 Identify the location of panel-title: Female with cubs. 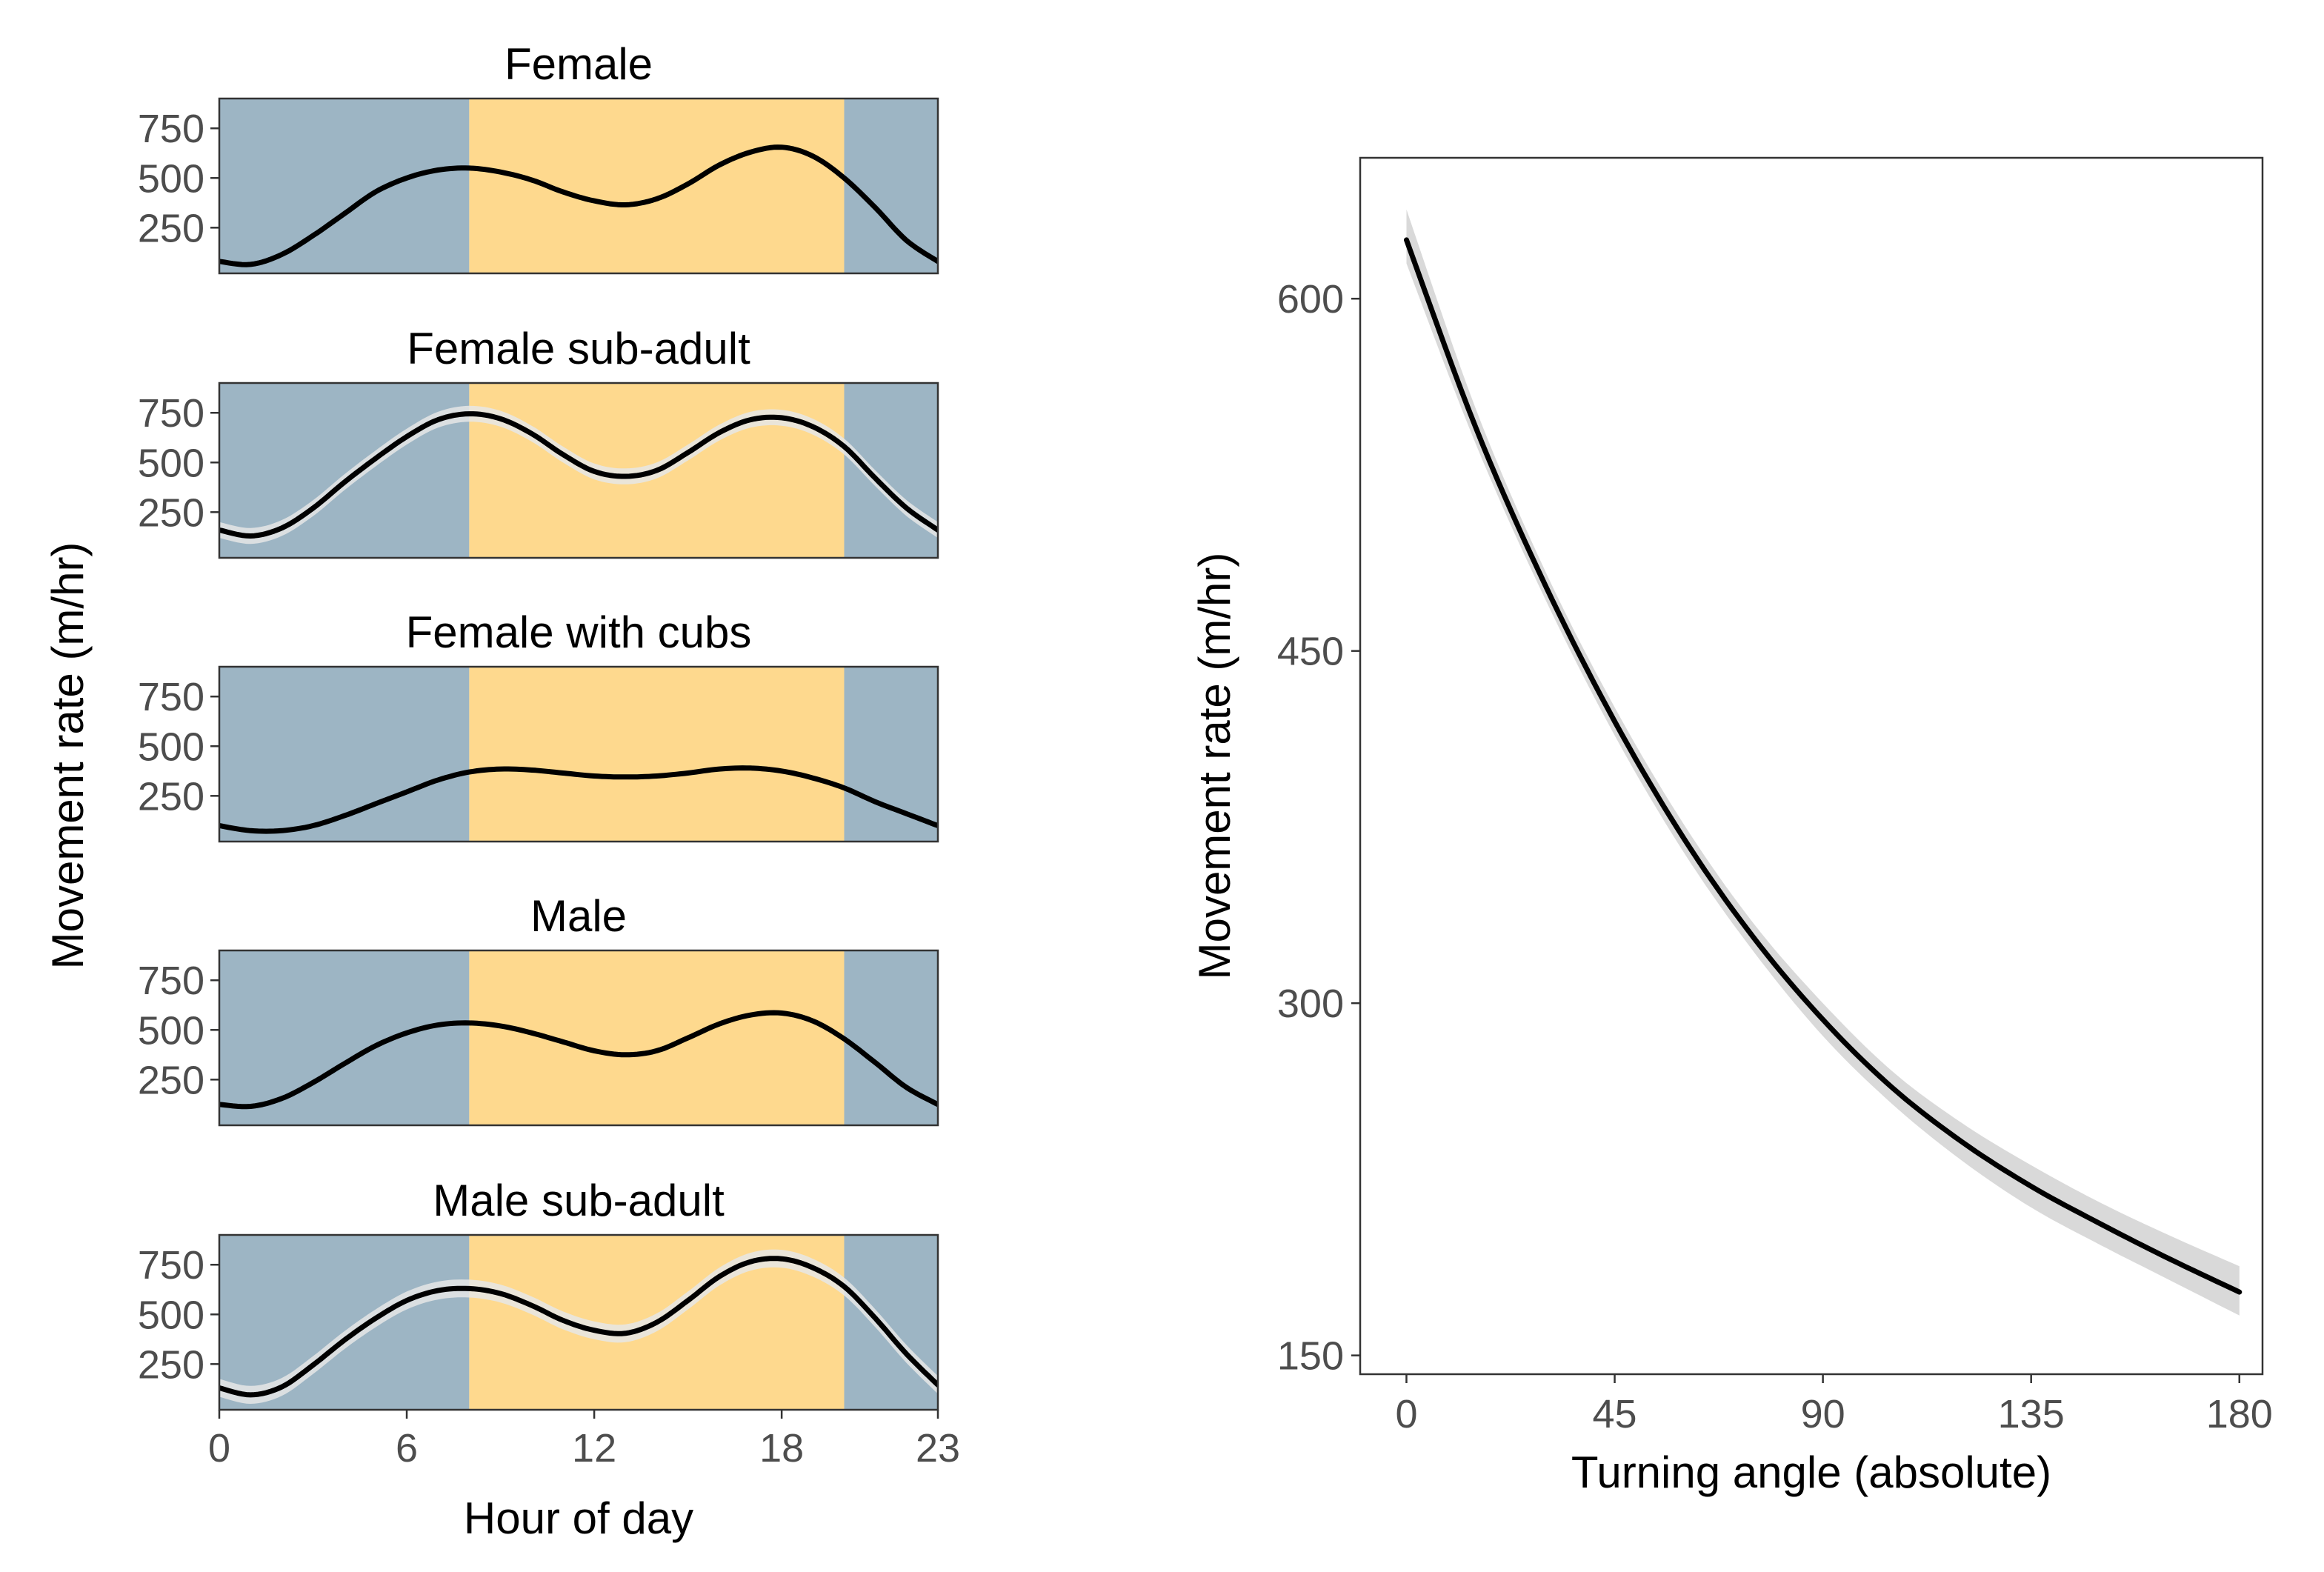
(579, 632).